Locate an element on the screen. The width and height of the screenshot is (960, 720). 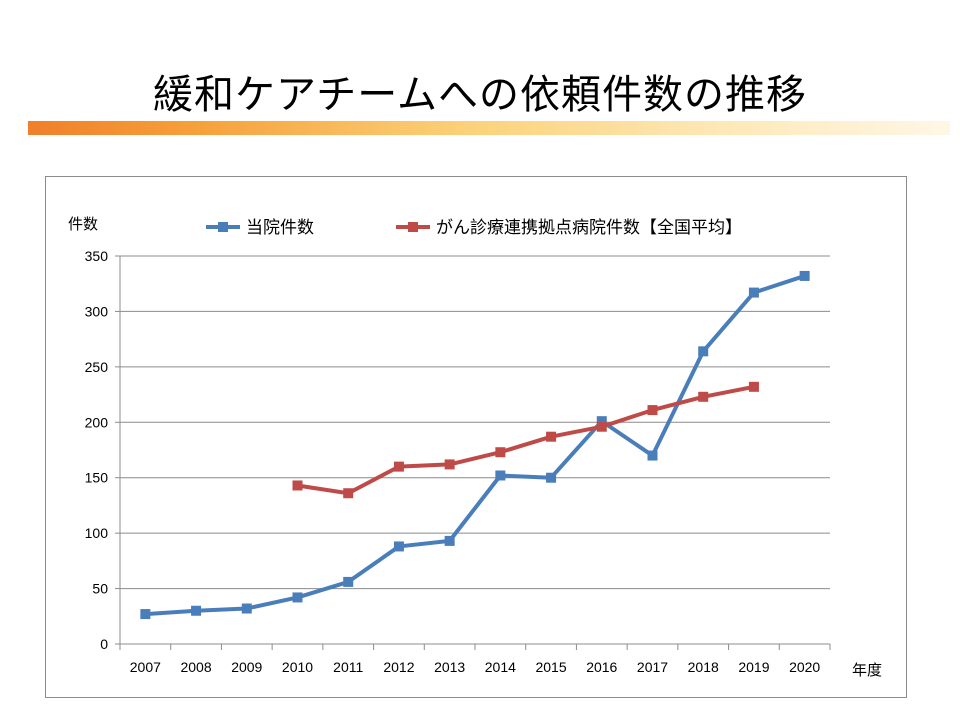
x-tick-label: 2016 is located at coordinates (601, 667).